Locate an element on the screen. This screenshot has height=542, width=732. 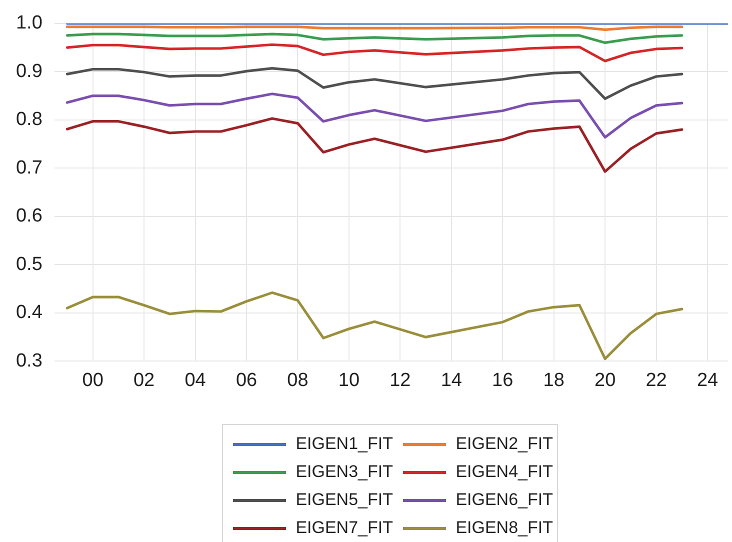
legend-label: EIGEN4_FIT is located at coordinates (504, 472).